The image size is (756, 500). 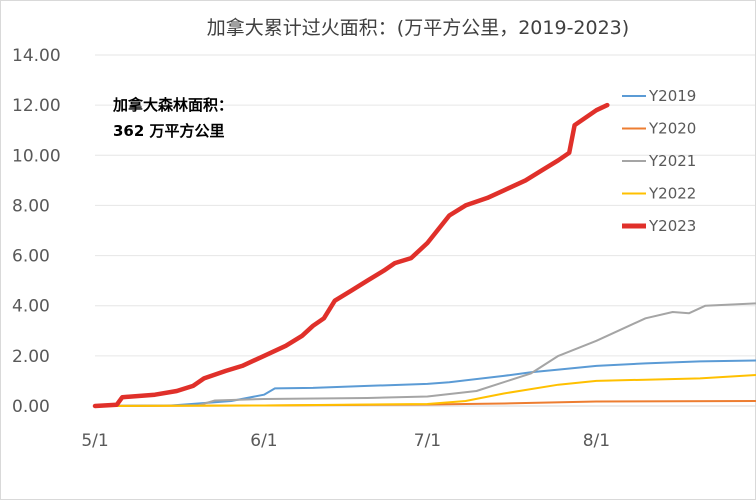 I want to click on y-tick-label: 10.00, so click(x=36, y=156).